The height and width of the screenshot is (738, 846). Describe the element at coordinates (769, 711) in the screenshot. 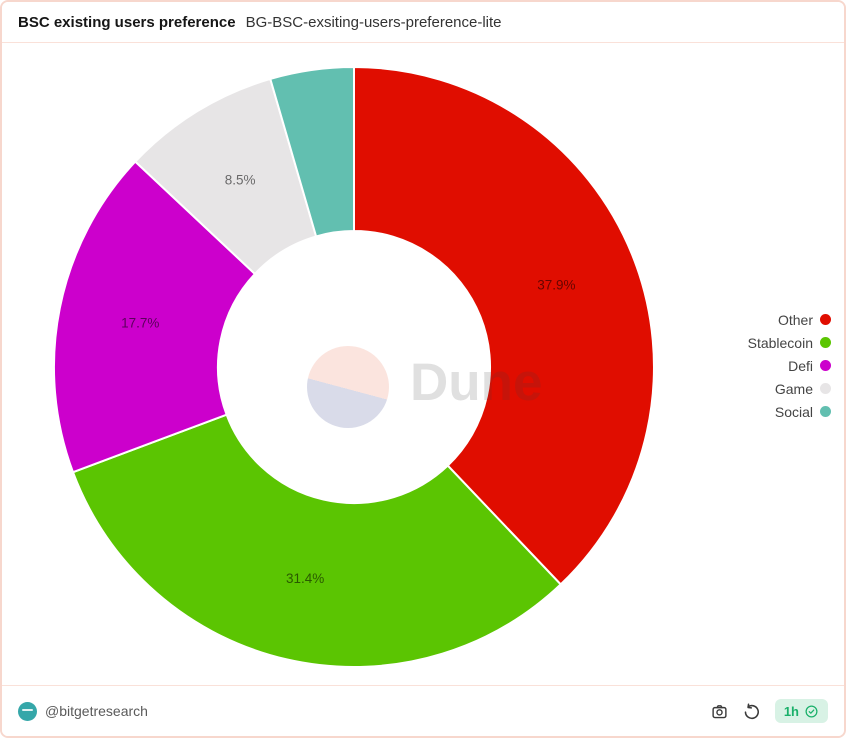

I see `footer-actions: 1h` at that location.